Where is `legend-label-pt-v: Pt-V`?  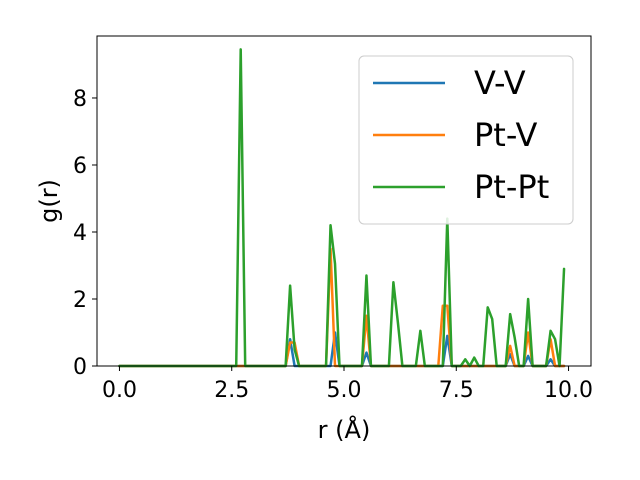
legend-label-pt-v: Pt-V is located at coordinates (506, 135).